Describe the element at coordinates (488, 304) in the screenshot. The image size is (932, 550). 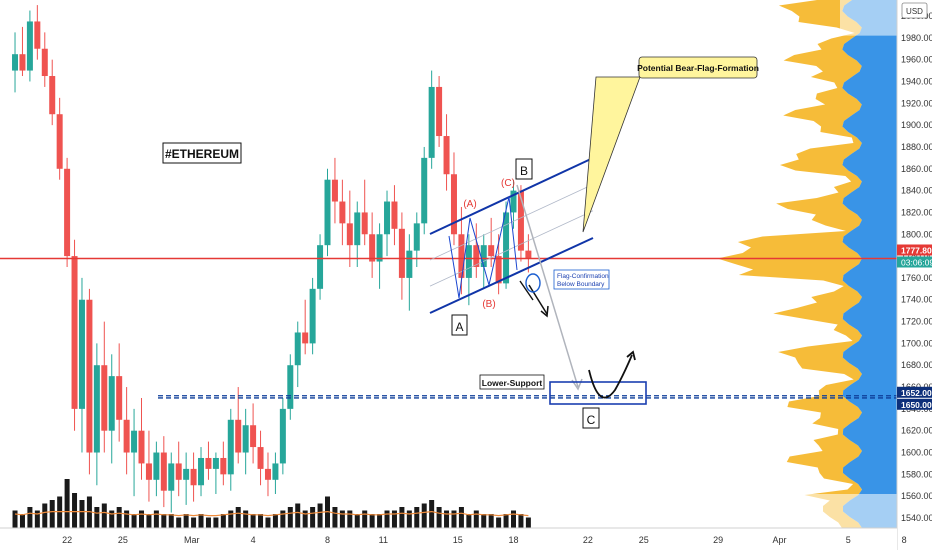
I see `subwave-label-b: (B)` at that location.